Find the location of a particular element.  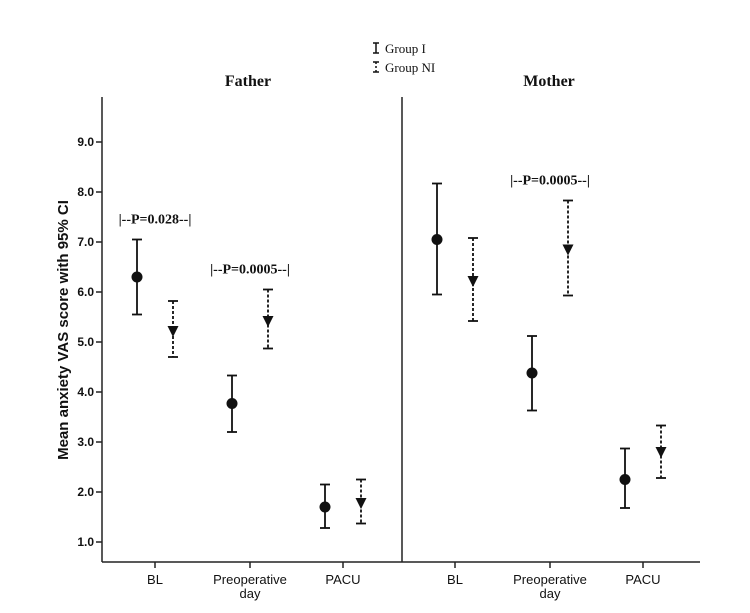

y-tick-label: 6.0 is located at coordinates (85, 292).